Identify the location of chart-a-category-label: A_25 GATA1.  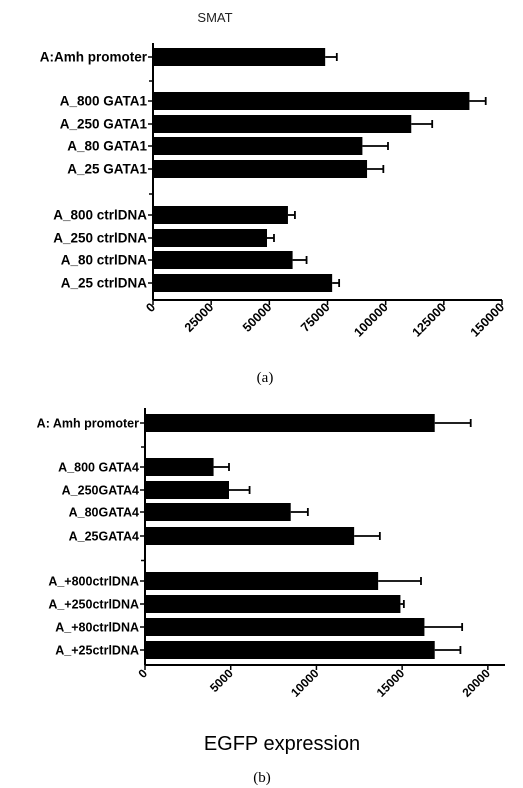
(107, 169).